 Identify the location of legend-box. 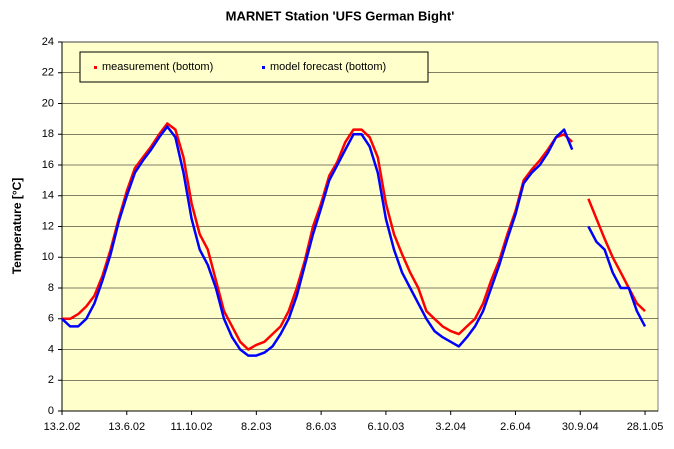
(254, 67).